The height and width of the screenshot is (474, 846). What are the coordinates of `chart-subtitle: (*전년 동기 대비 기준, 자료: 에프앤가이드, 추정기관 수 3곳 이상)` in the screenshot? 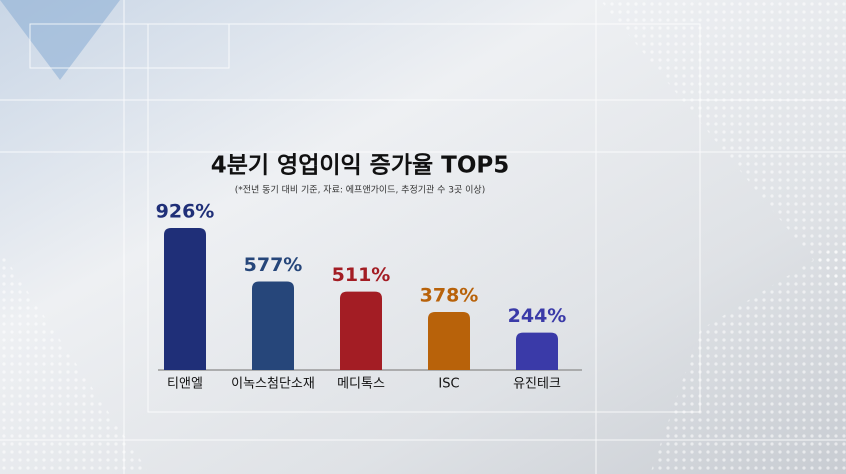 It's located at (360, 190).